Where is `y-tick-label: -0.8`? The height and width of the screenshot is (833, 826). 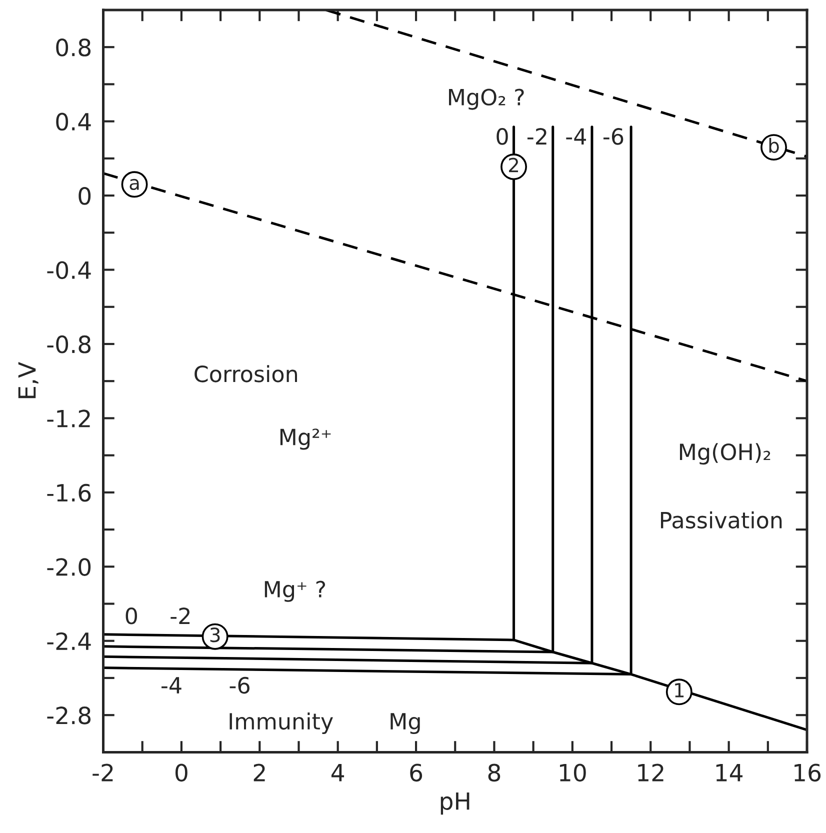
y-tick-label: -0.8 is located at coordinates (69, 344).